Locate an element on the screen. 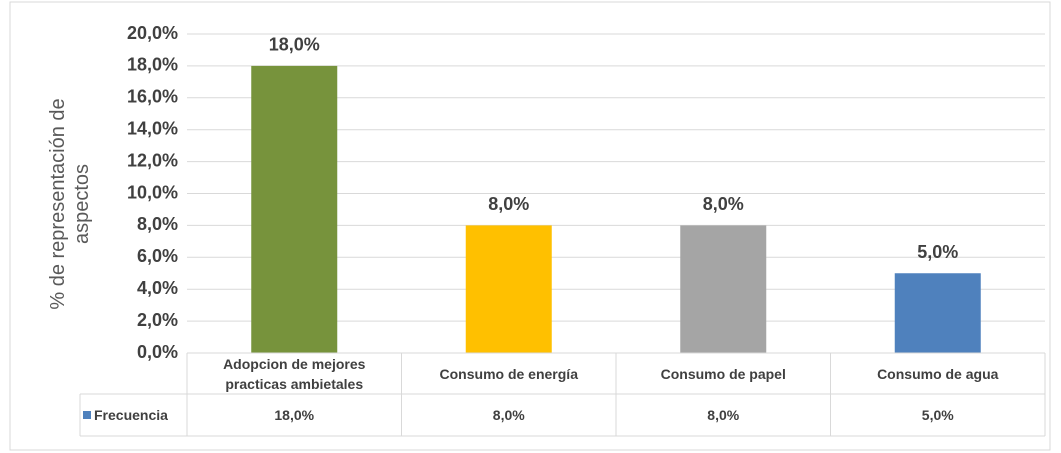 This screenshot has height=453, width=1061. table-value: 5,0% is located at coordinates (937, 415).